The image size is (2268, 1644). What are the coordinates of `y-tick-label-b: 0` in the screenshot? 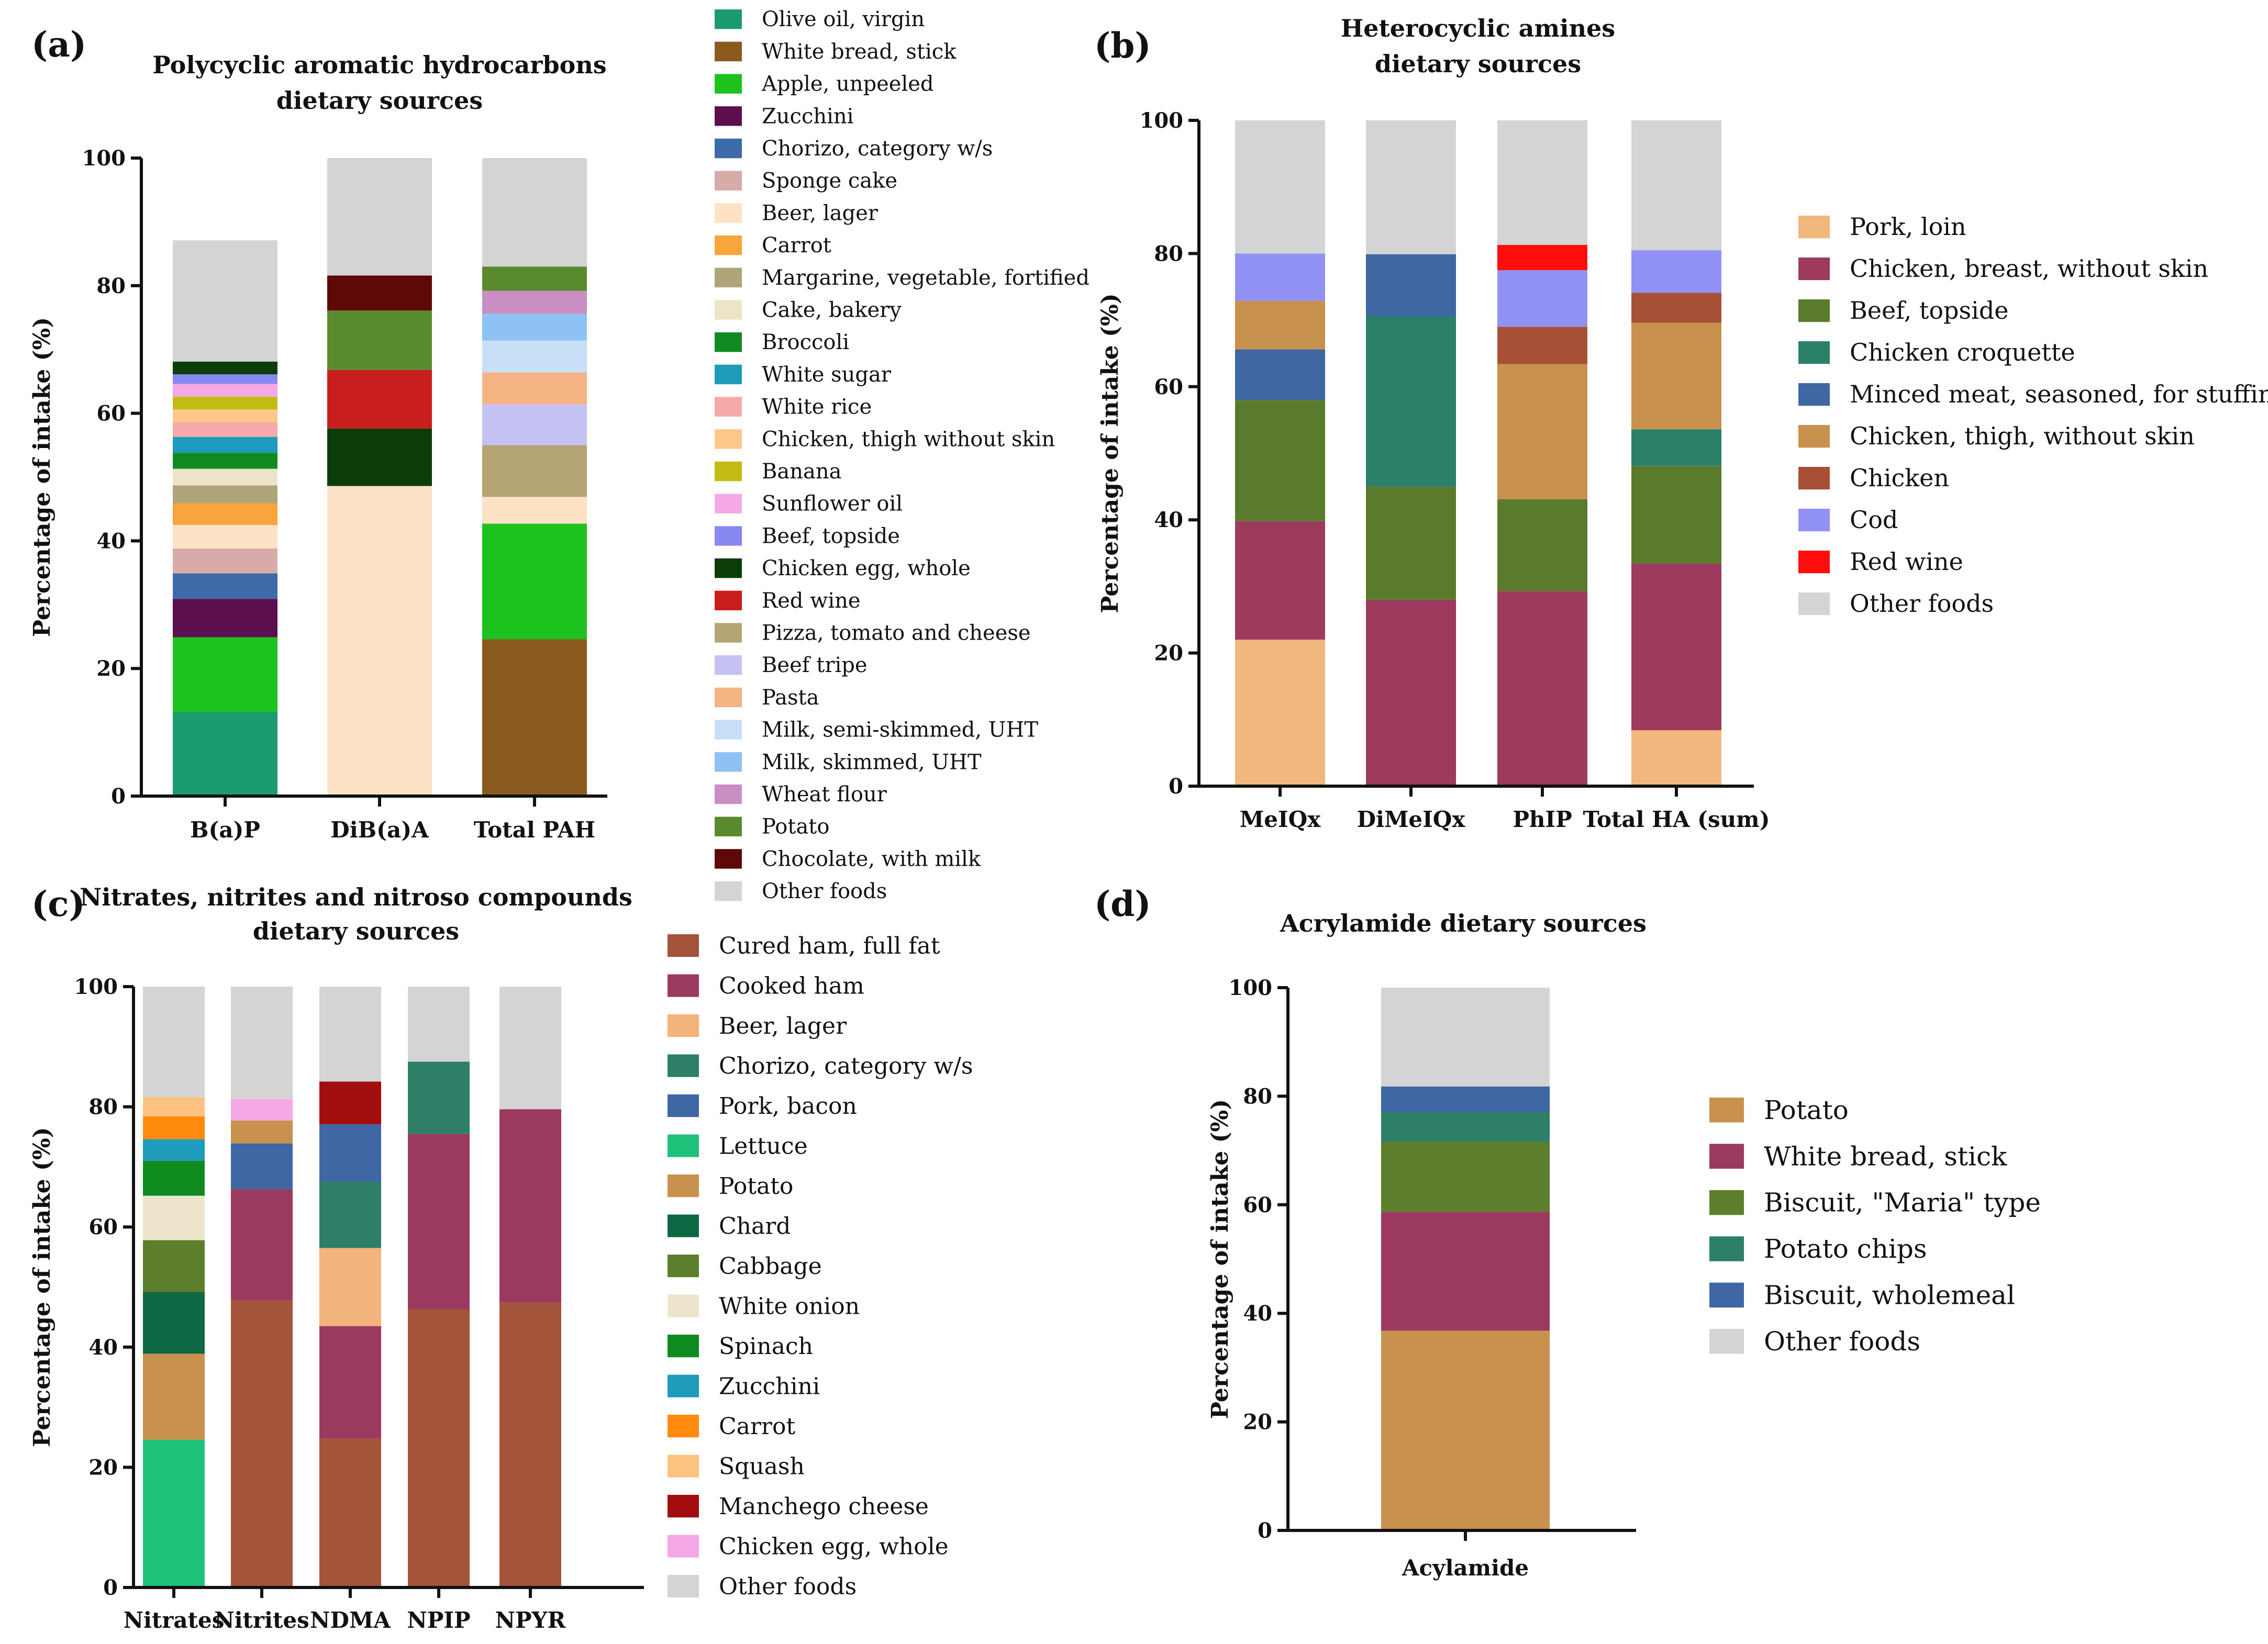 It's located at (1176, 786).